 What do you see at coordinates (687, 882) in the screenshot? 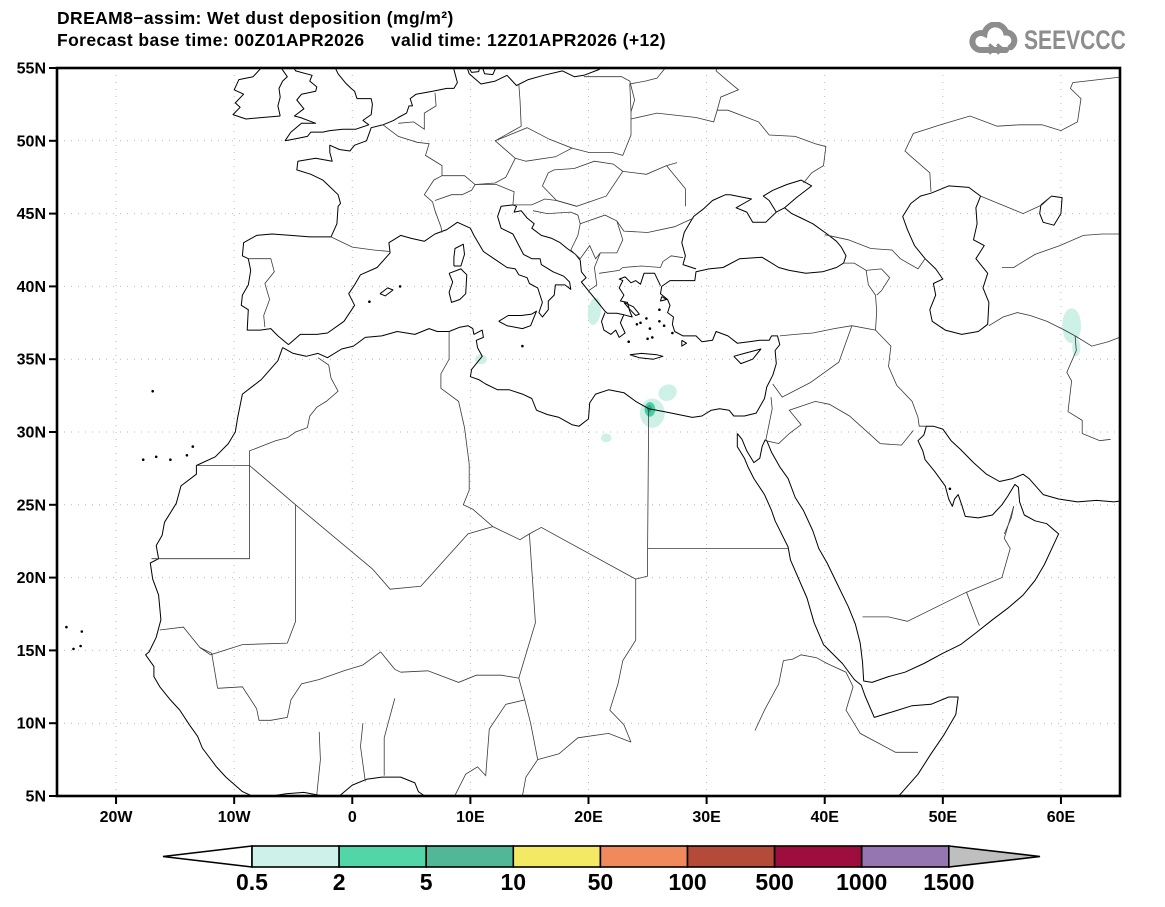
I see `colorbar-label: 100` at bounding box center [687, 882].